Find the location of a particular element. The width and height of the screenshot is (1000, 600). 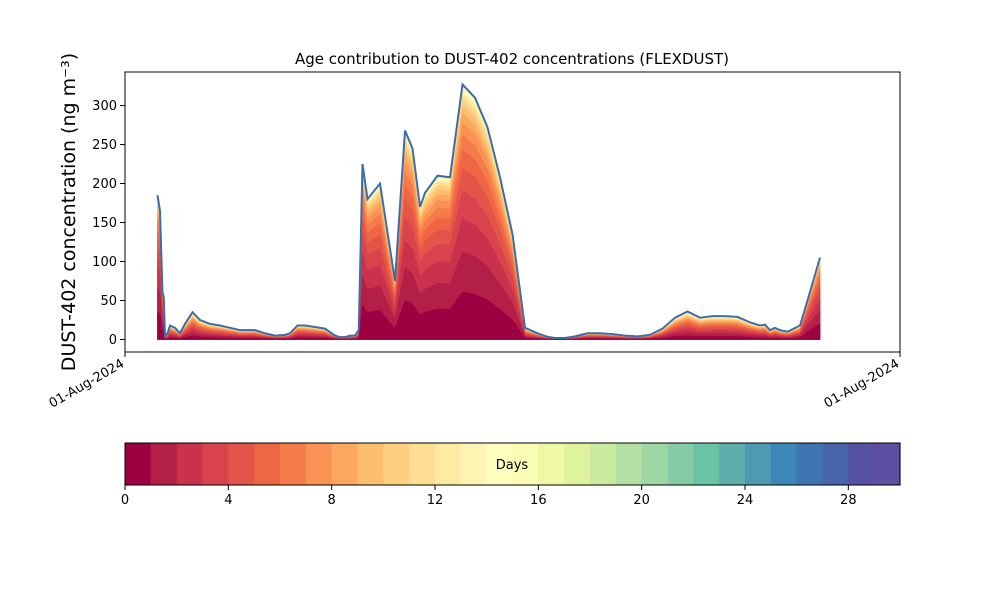

colorbar-tick-label: 4 is located at coordinates (228, 500).